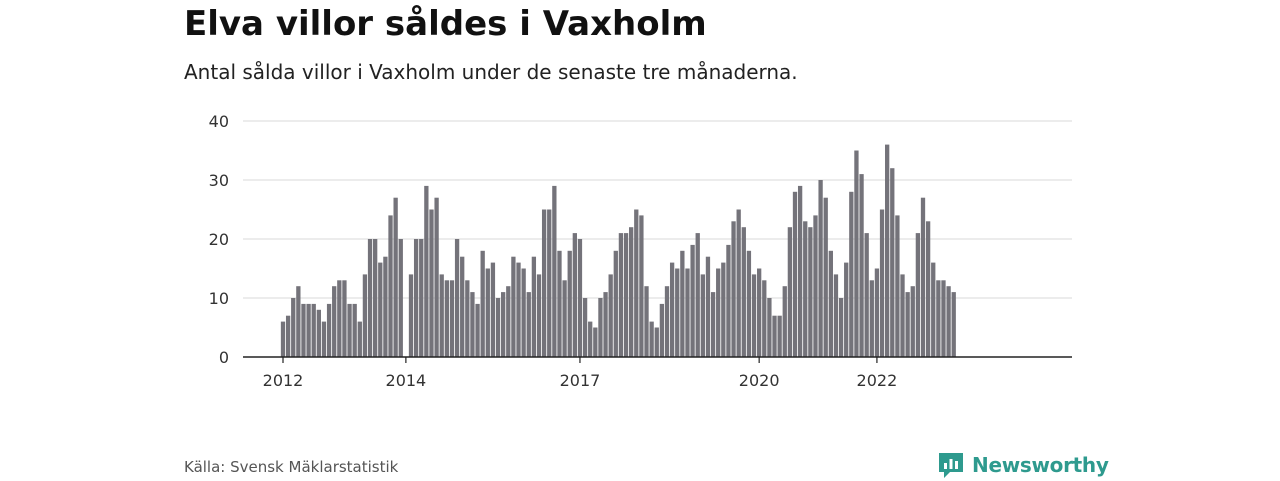  I want to click on brand-logo-block: Newsworthy, so click(1023, 465).